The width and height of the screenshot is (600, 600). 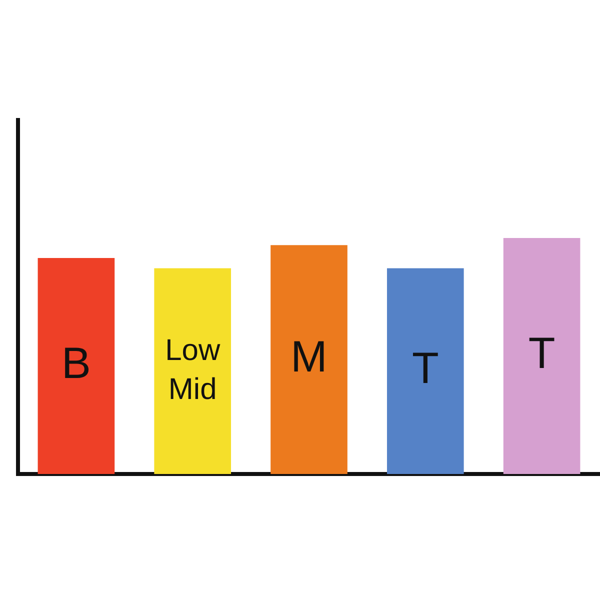 What do you see at coordinates (309, 357) in the screenshot?
I see `x-tick-label: M` at bounding box center [309, 357].